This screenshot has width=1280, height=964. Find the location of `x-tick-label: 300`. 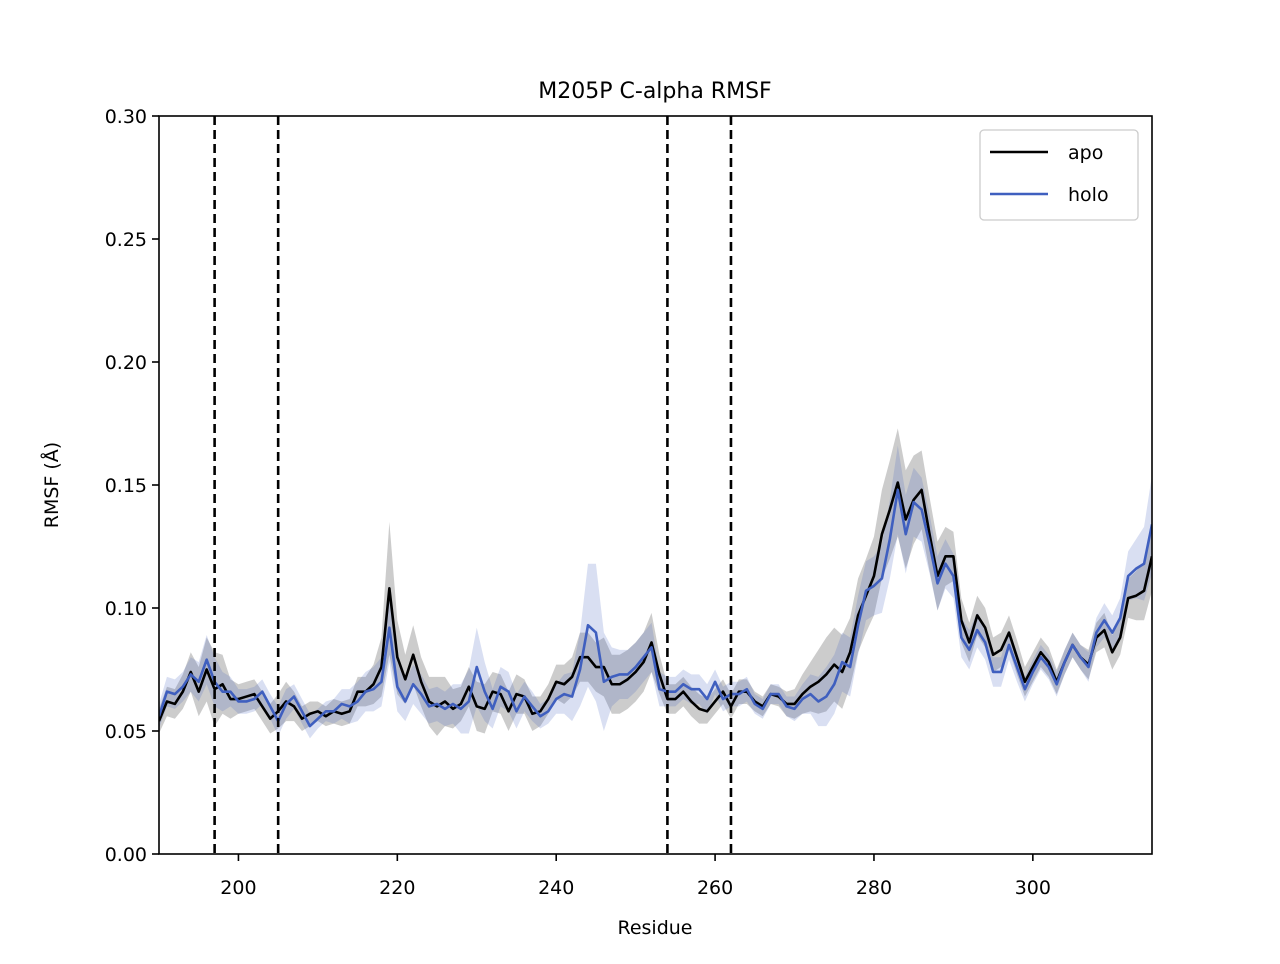

x-tick-label: 300 is located at coordinates (1033, 888).